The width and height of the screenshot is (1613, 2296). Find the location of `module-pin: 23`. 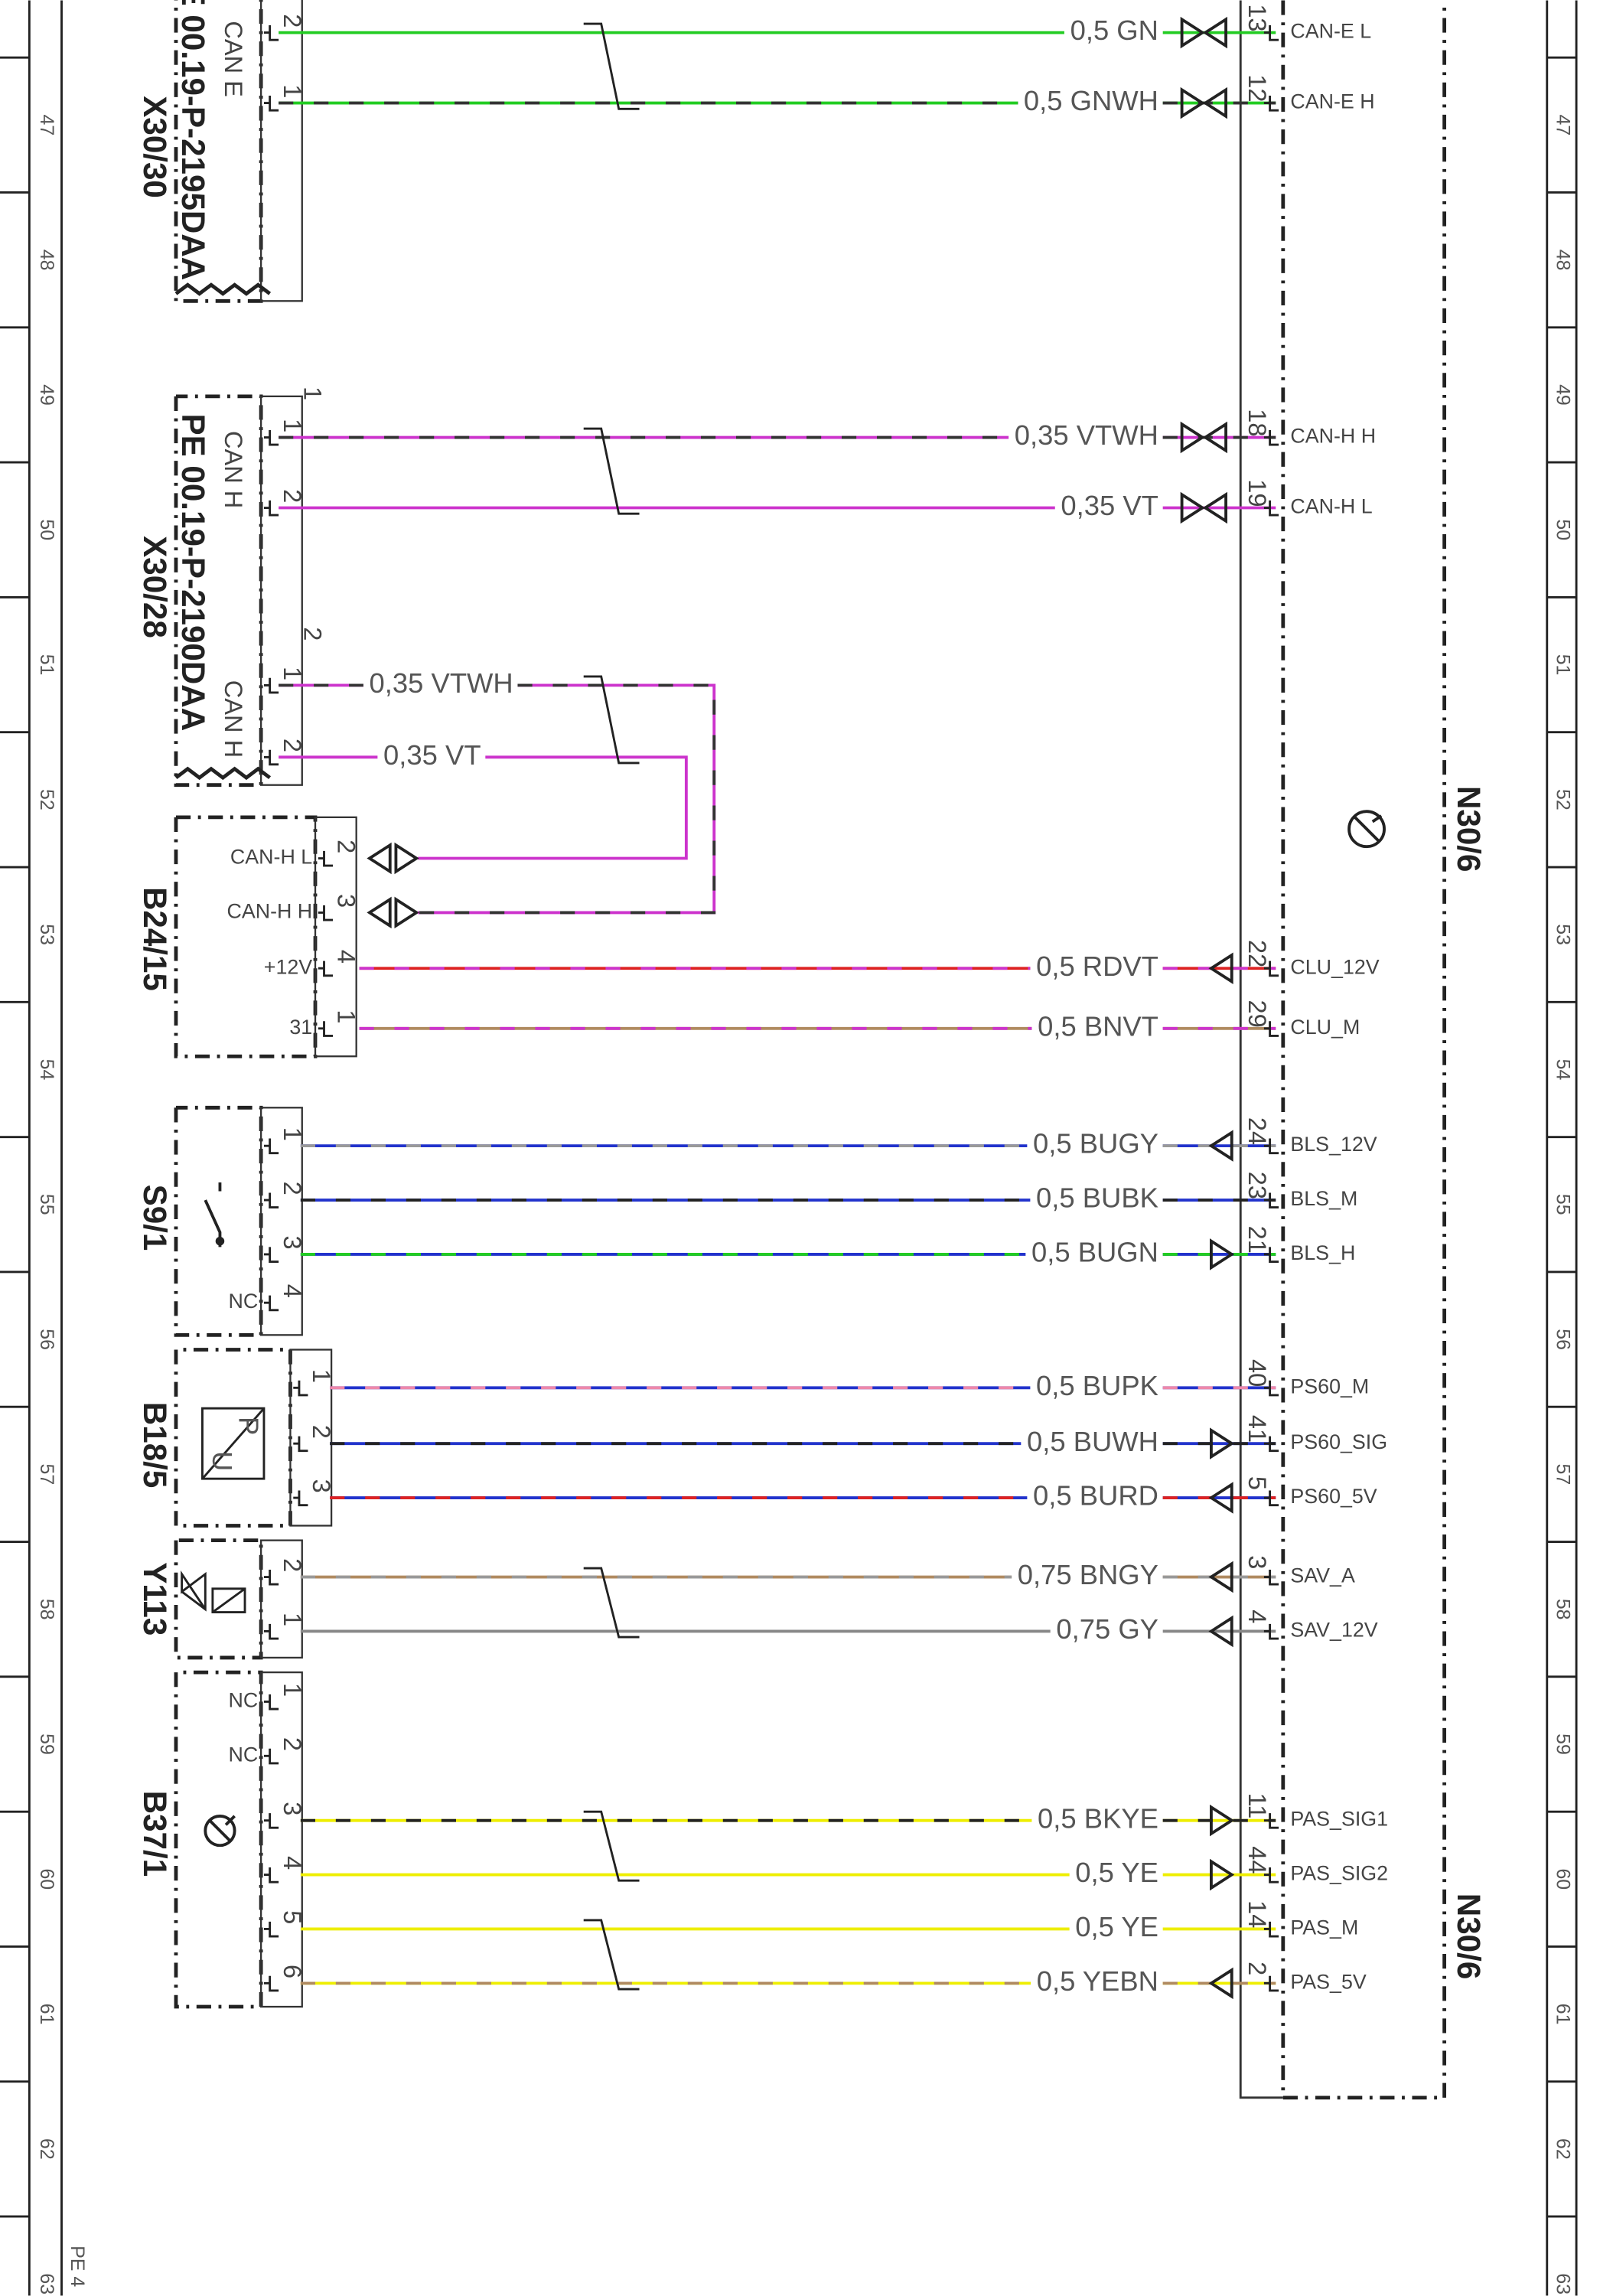

module-pin: 23 is located at coordinates (1257, 1185).